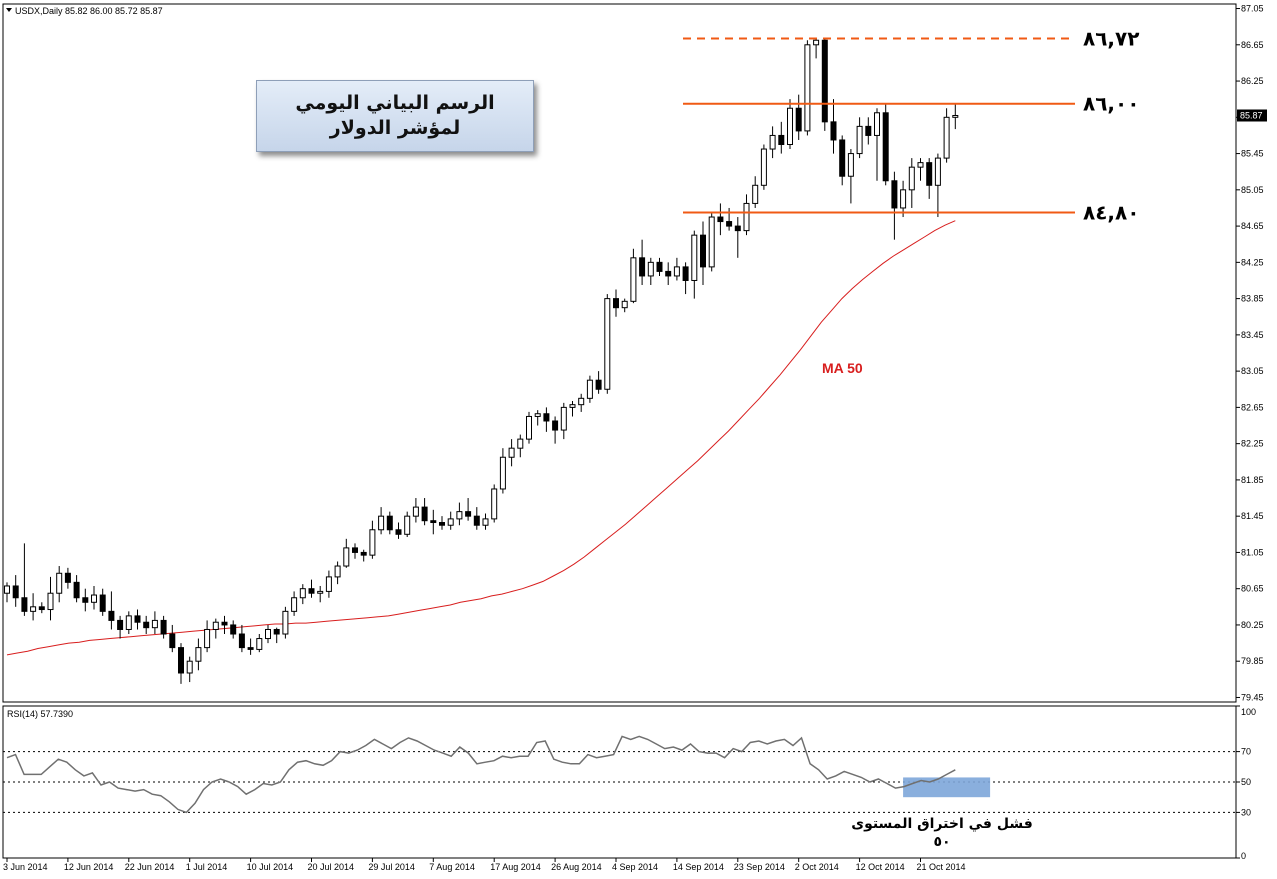  I want to click on rsi-series: فشل في اختراق المستوى ٥٠, so click(619, 792).